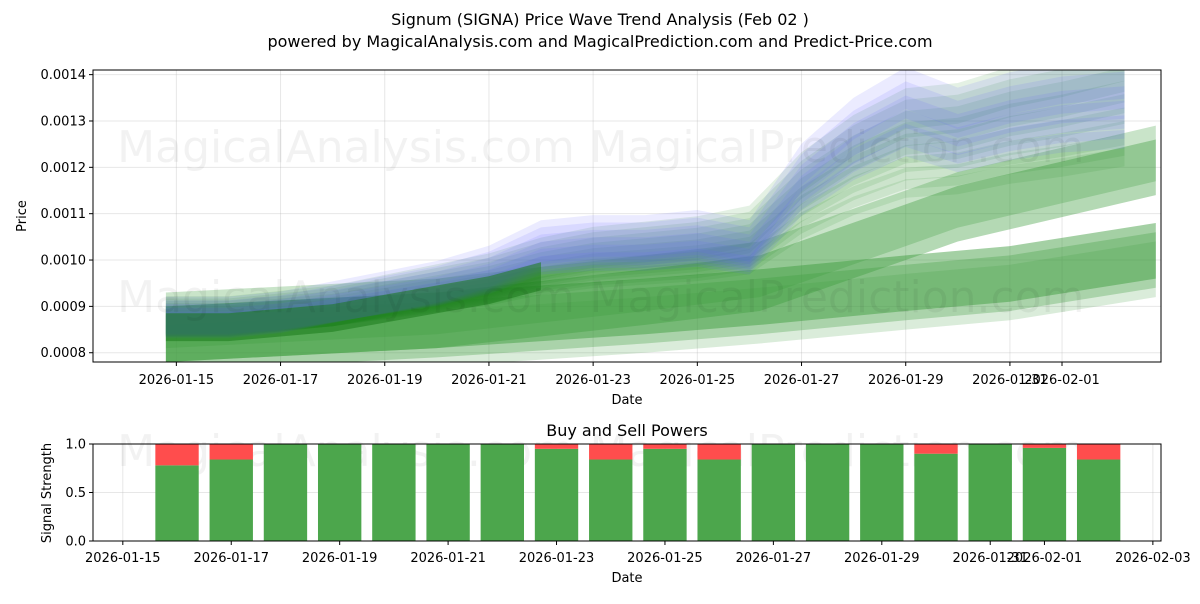 This screenshot has width=1200, height=604. I want to click on price-x-tick-label: 2026-01-29, so click(906, 380).